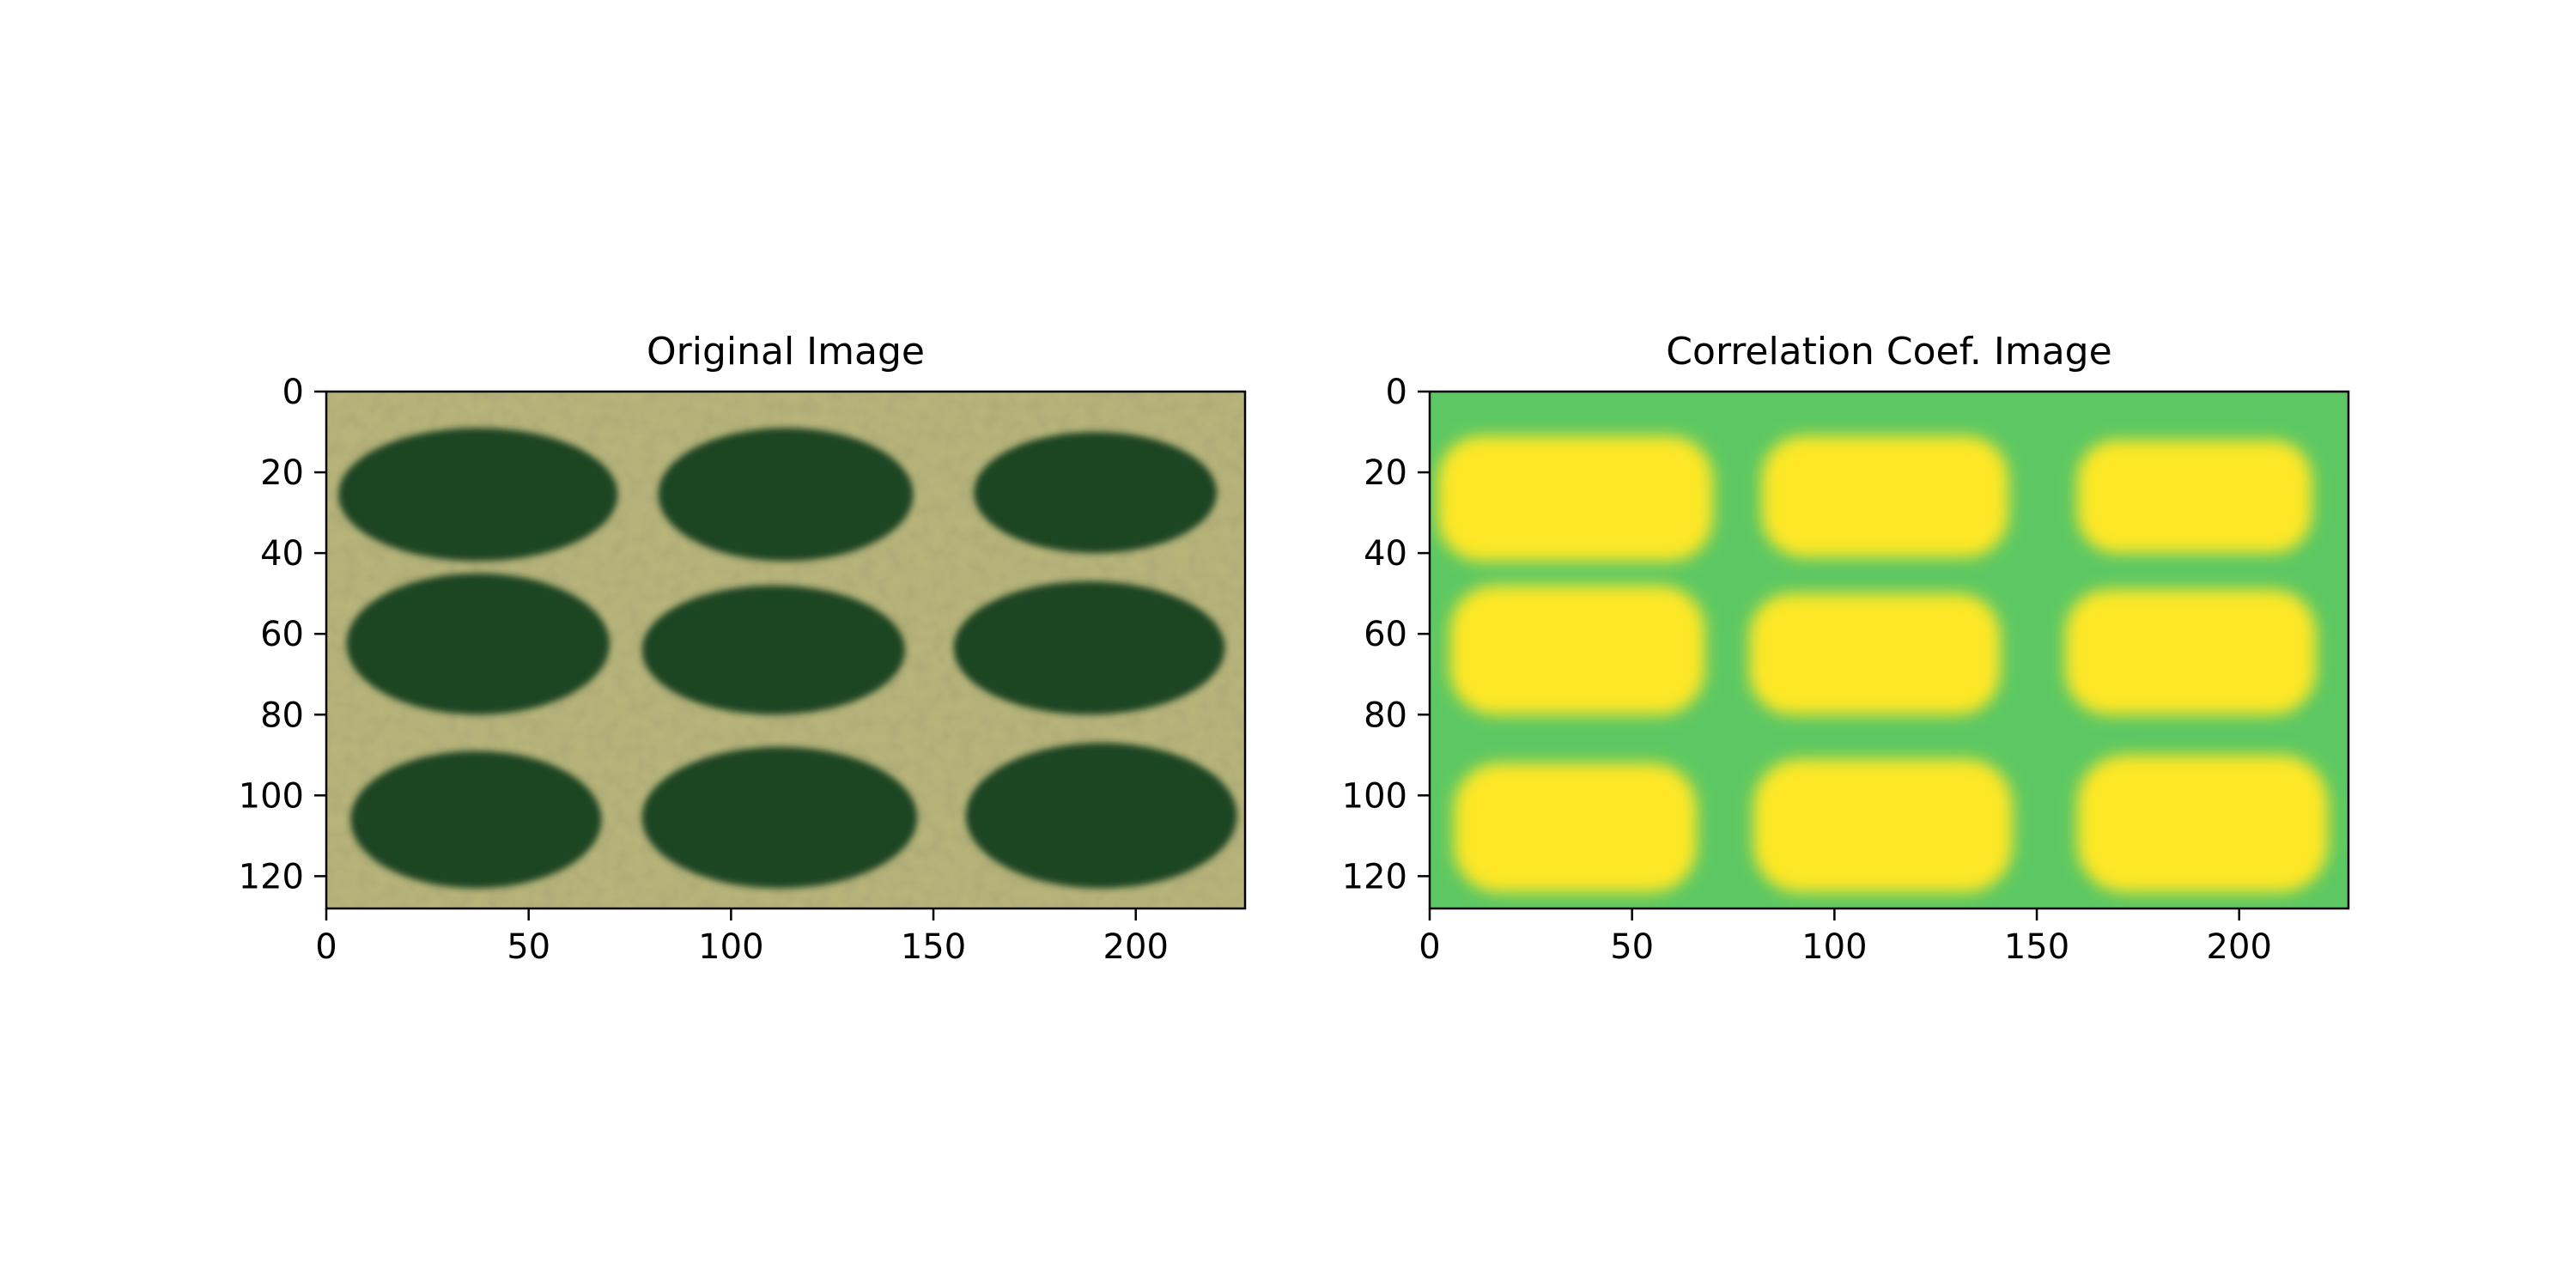  I want to click on image-correlation, so click(1889, 650).